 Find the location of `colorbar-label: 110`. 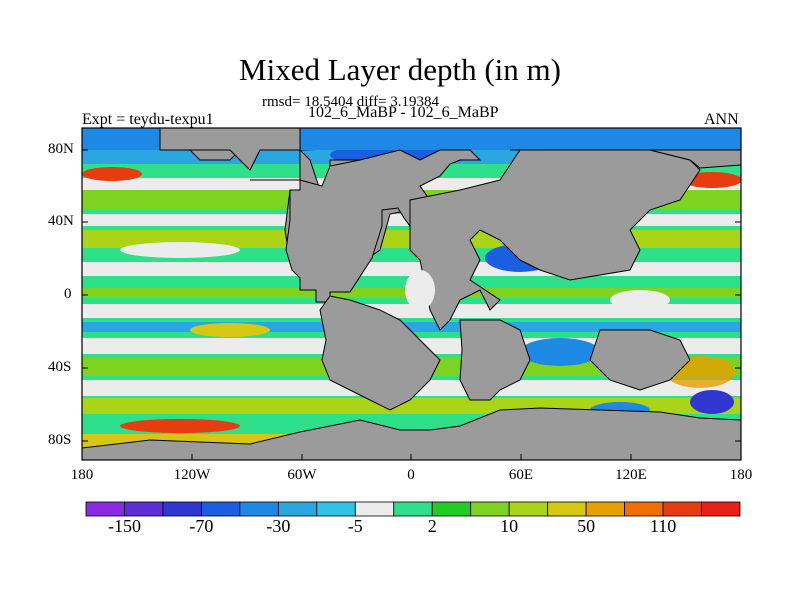

colorbar-label: 110 is located at coordinates (663, 526).